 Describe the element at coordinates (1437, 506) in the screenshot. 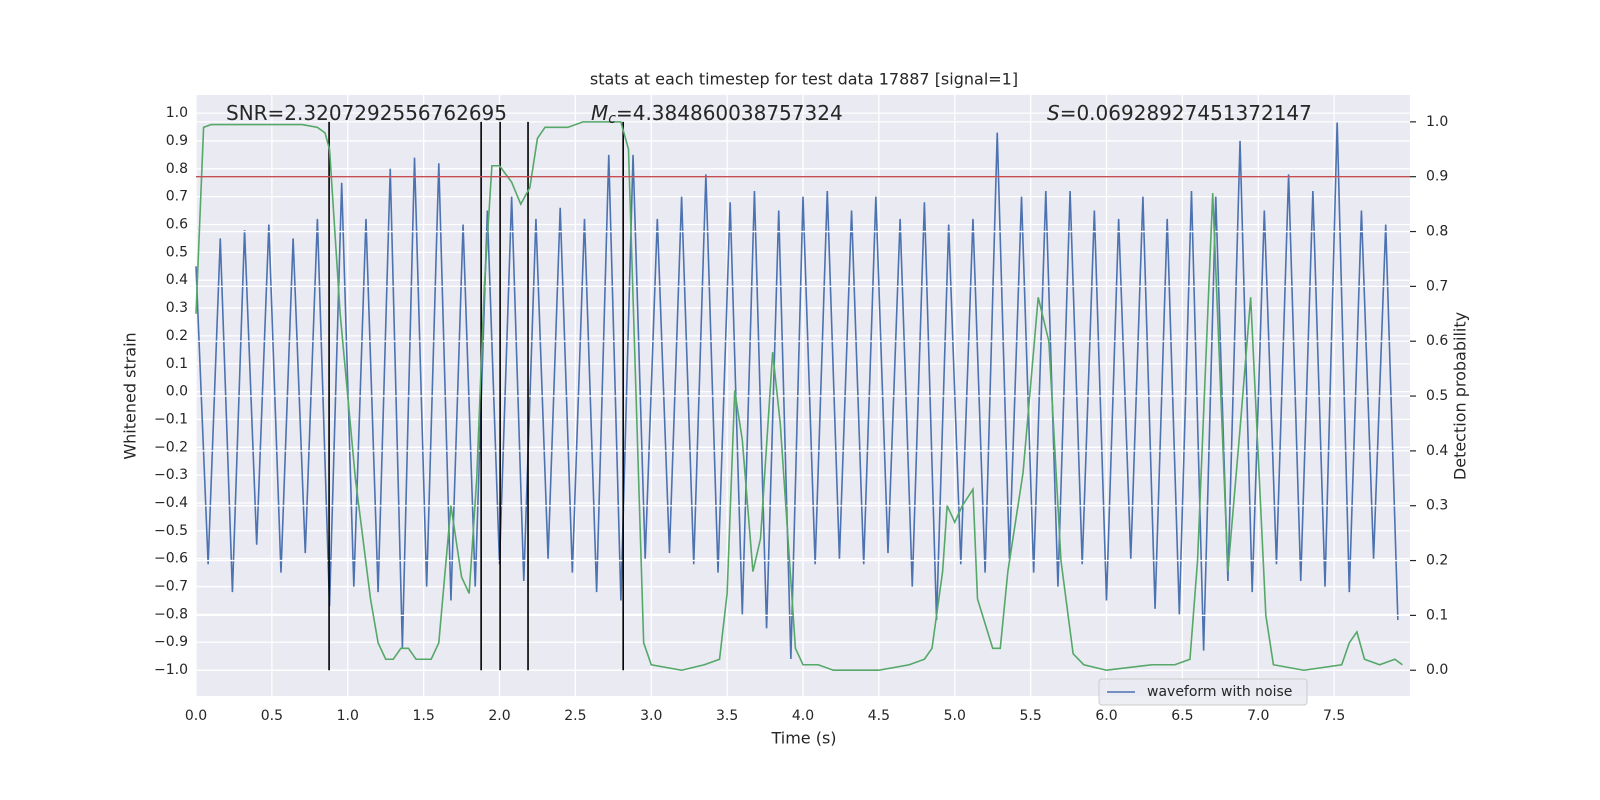

I see `y2-tick-label: 0.3` at that location.